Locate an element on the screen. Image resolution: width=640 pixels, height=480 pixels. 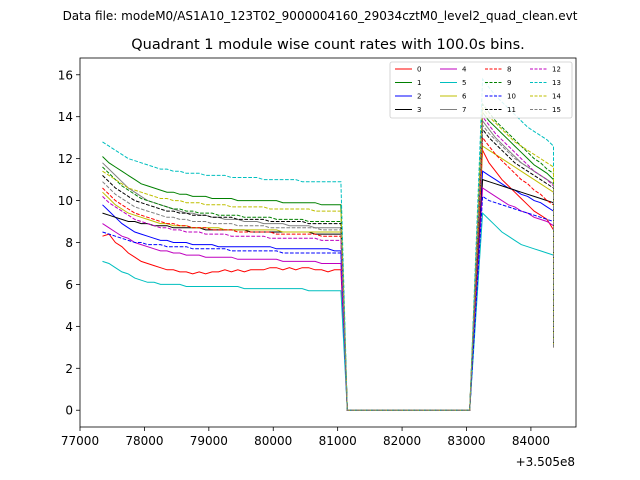
y-tick-label: 0 is located at coordinates (69, 411).